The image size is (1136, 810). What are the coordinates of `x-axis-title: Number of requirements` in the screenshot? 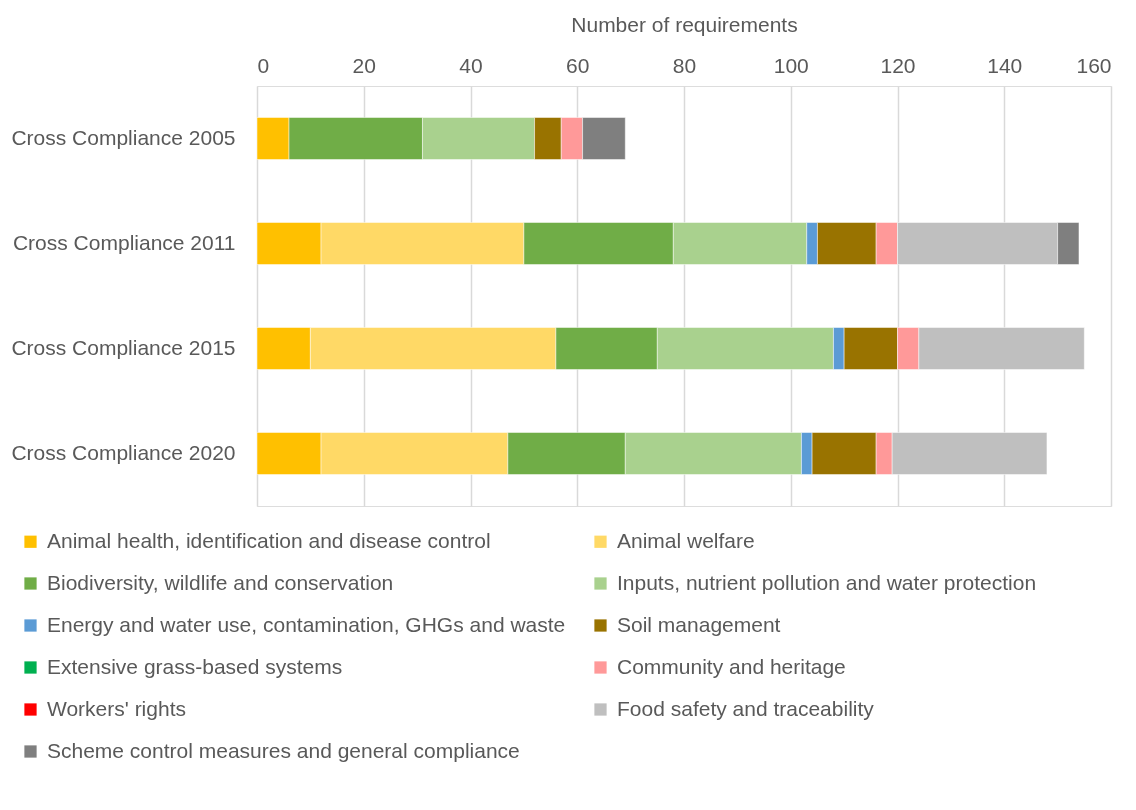 It's located at (684, 24).